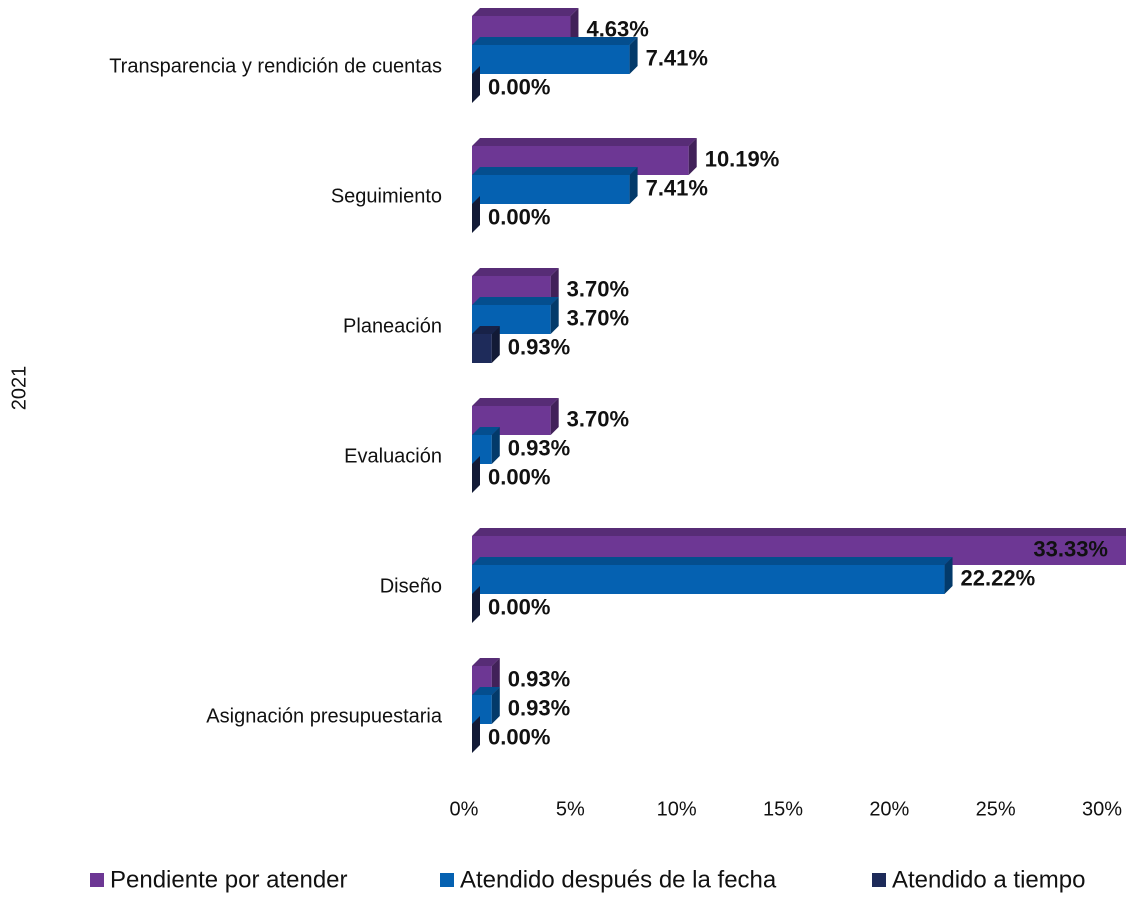 Image resolution: width=1128 pixels, height=898 pixels. What do you see at coordinates (998, 577) in the screenshot?
I see `data-label: 22.22%` at bounding box center [998, 577].